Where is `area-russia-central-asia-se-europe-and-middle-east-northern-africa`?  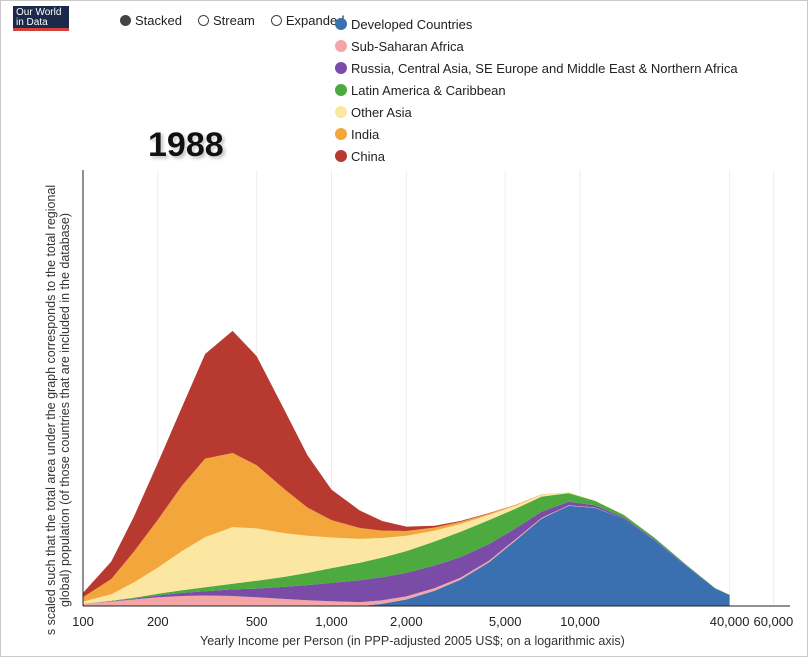
area-russia-central-asia-se-europe-and-middle-east-northern-africa is located at coordinates (406, 552).